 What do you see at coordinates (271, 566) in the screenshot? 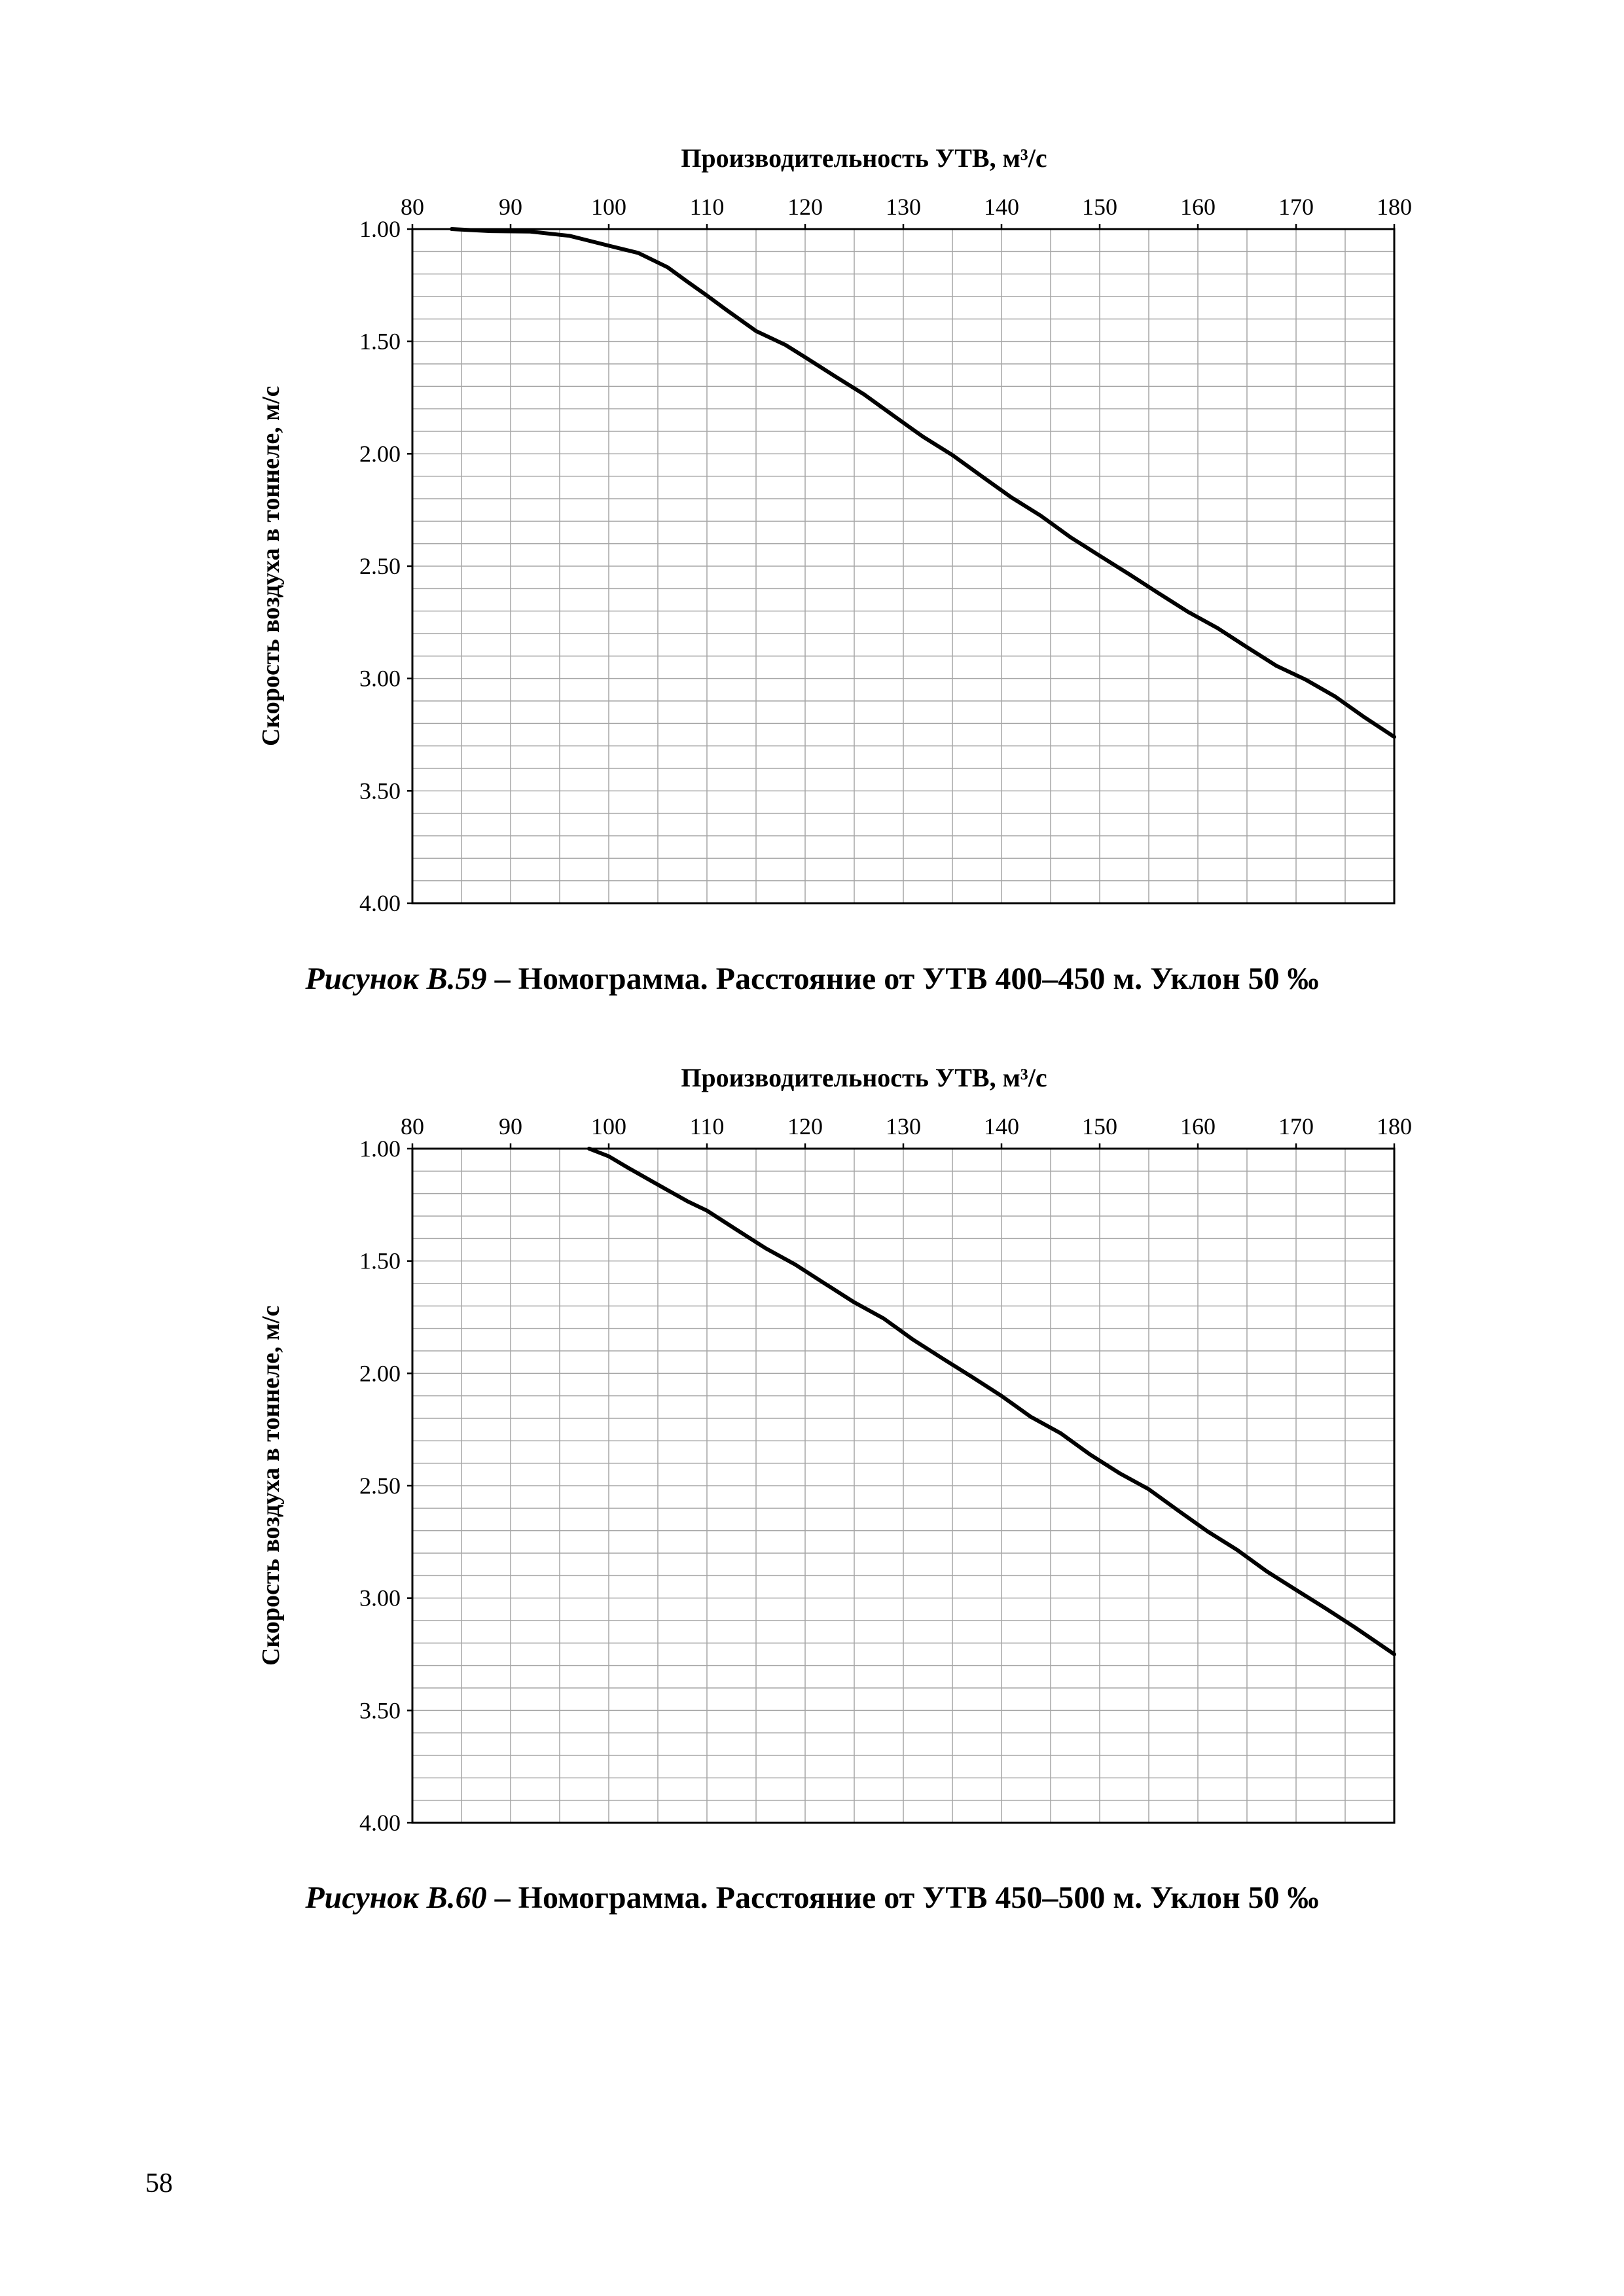
I see `y-axis-title-1: Скорость воздуха в тоннеле, м/с` at bounding box center [271, 566].